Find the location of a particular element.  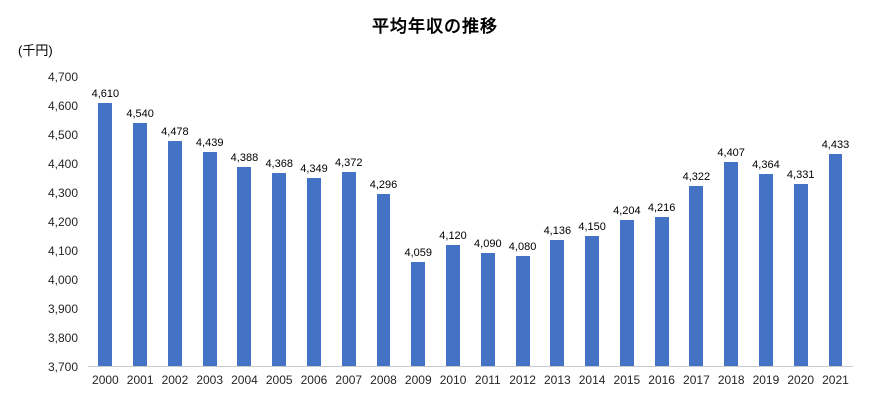

x-tick-label-2007: 2007 is located at coordinates (349, 380).